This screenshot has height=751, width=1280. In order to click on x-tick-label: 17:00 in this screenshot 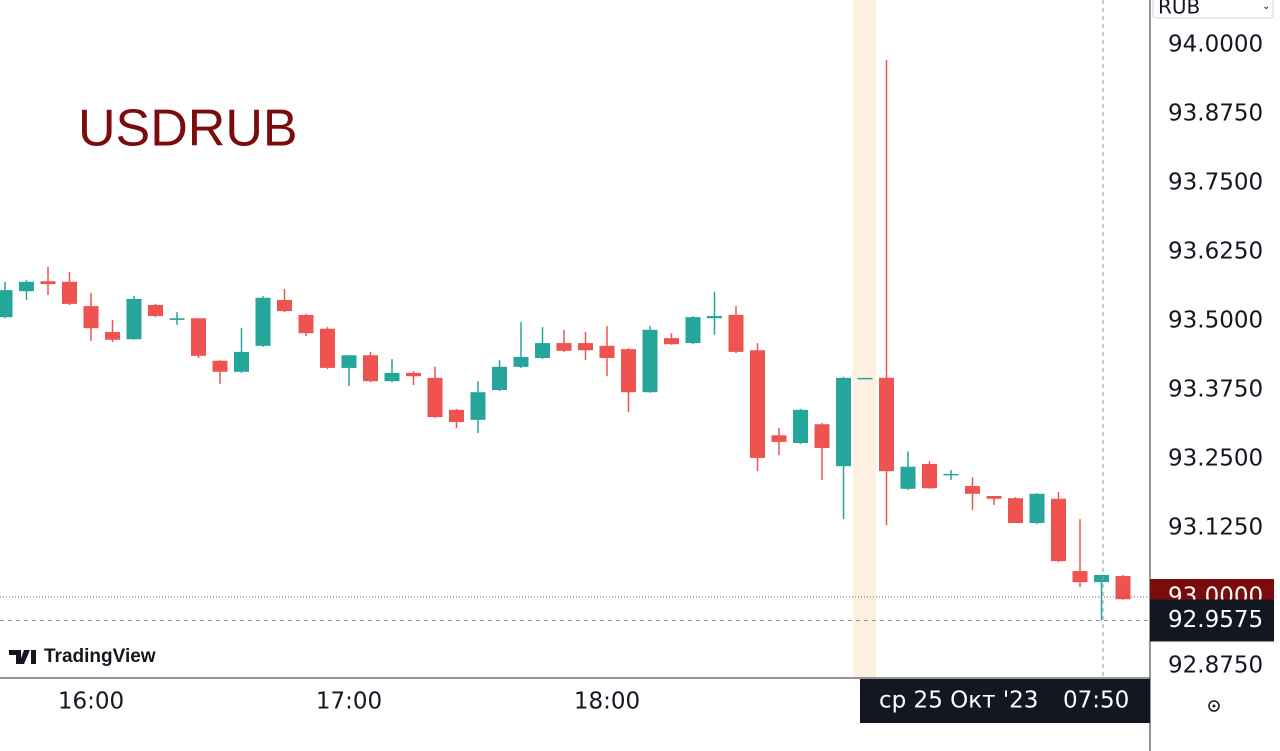, I will do `click(349, 702)`.